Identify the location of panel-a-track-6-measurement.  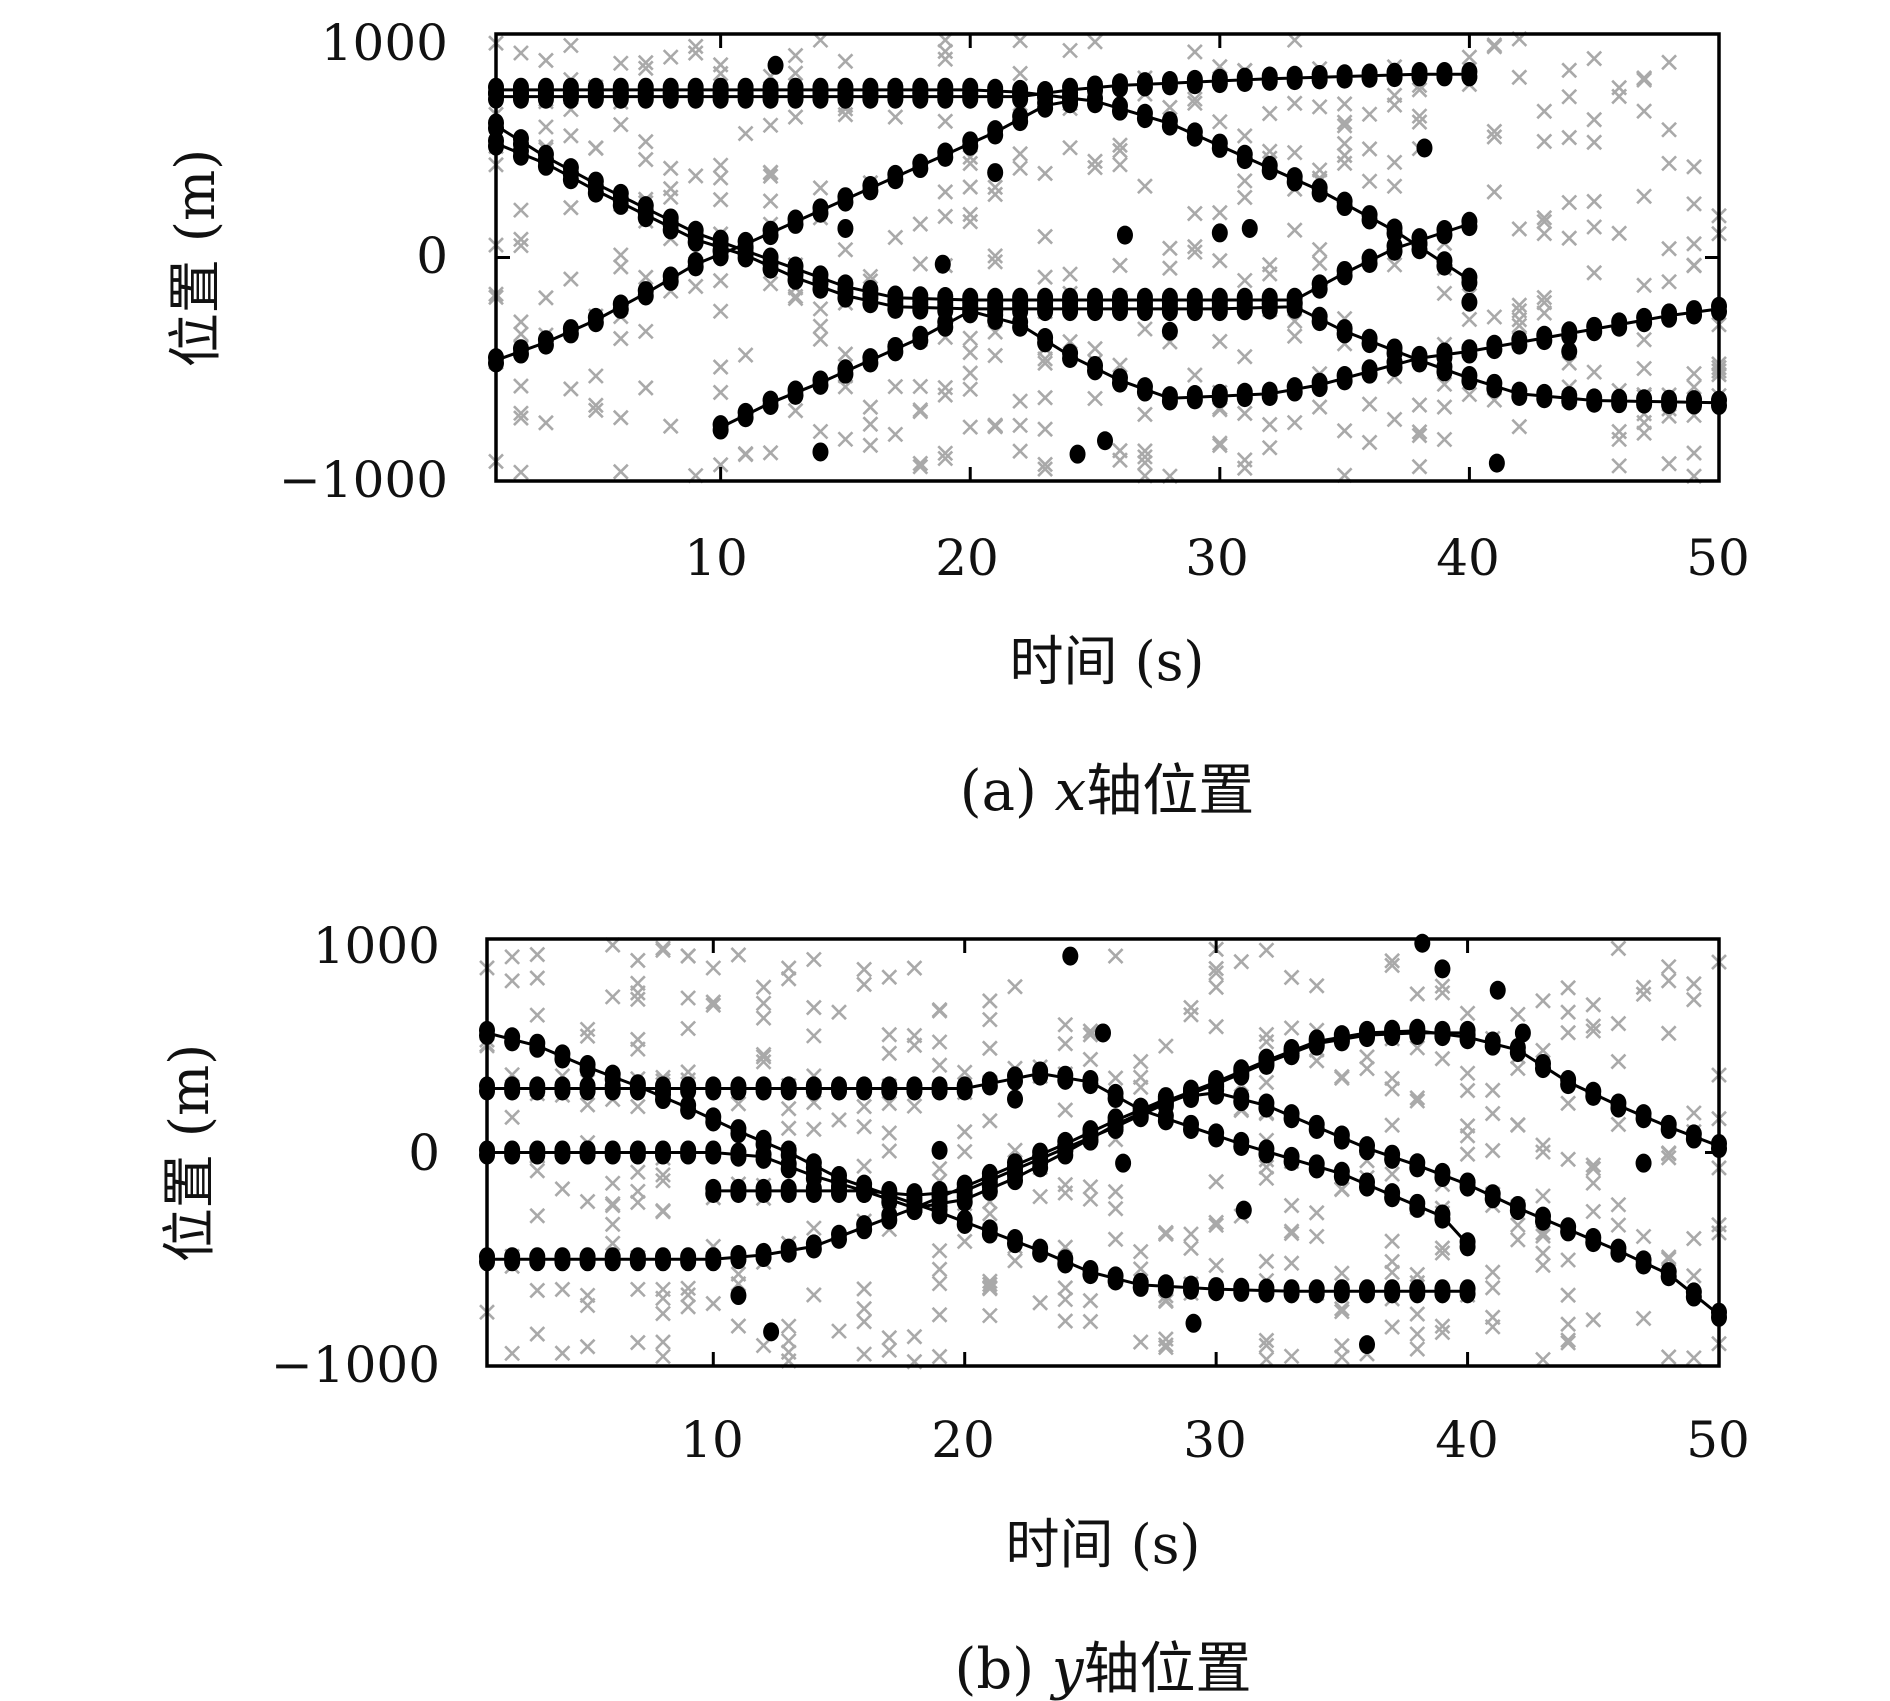
(720, 425).